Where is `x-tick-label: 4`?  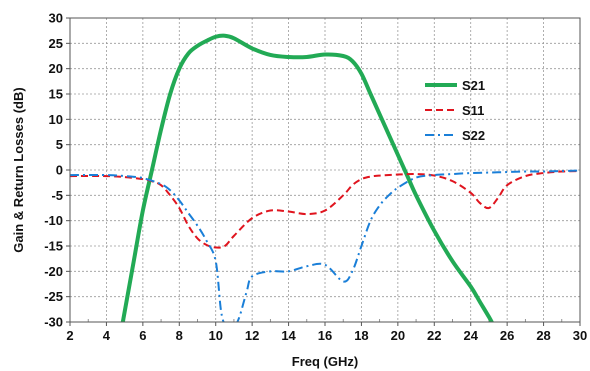
x-tick-label: 4 is located at coordinates (107, 335).